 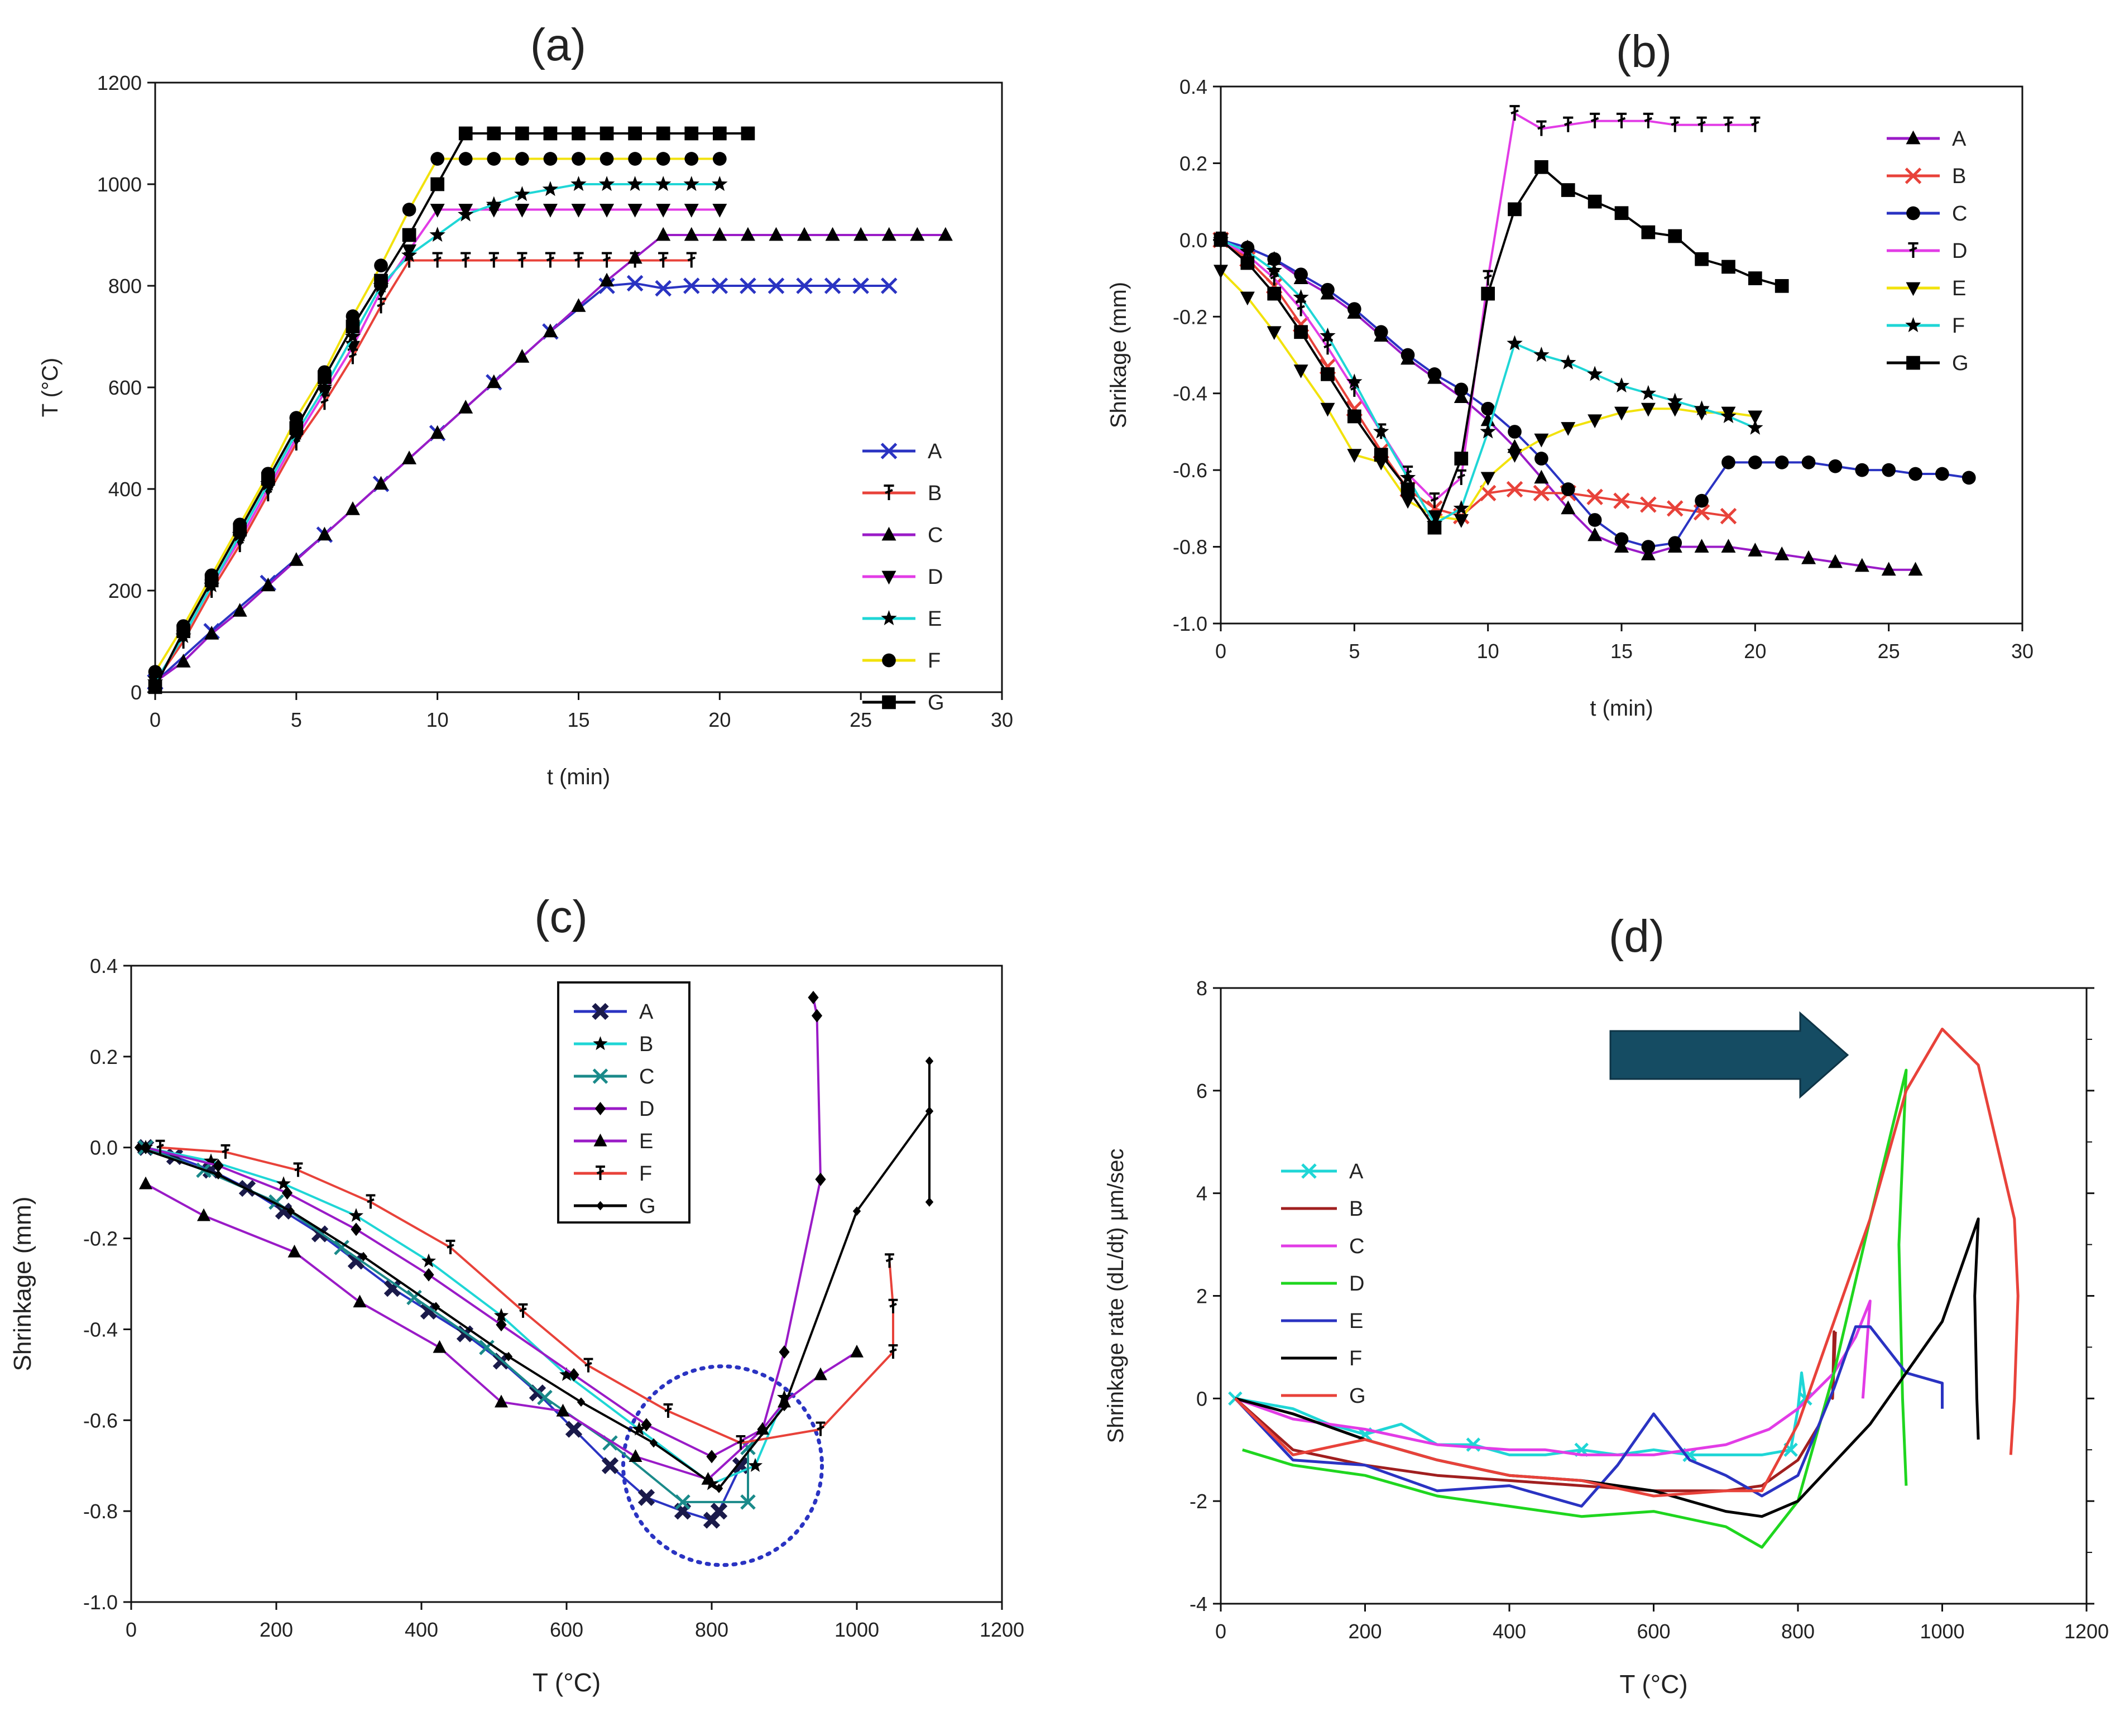 I want to click on x-axis-label: T (°C), so click(x=567, y=1682).